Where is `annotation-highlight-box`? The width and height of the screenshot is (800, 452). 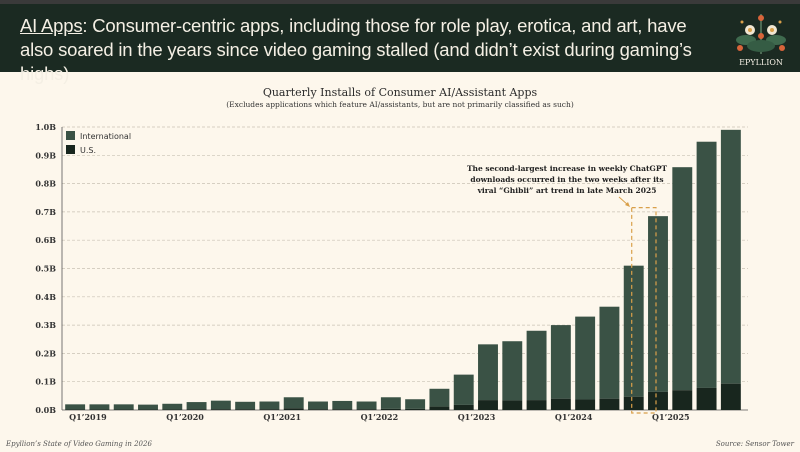
annotation-highlight-box is located at coordinates (644, 310).